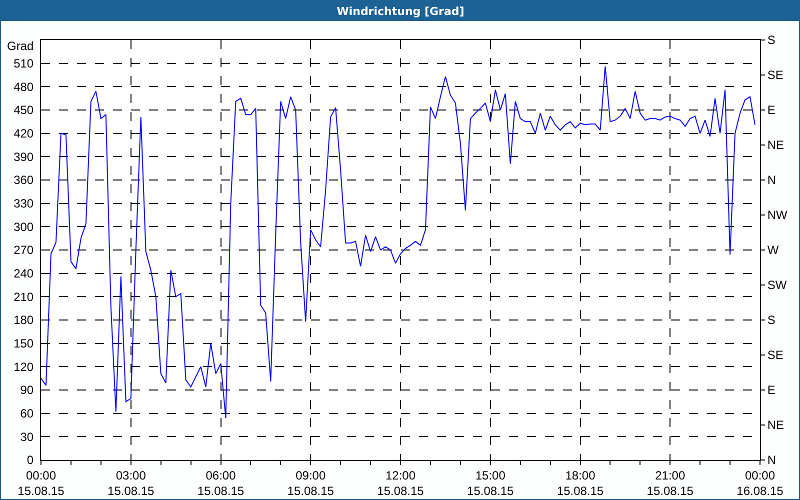 The width and height of the screenshot is (800, 500). What do you see at coordinates (41, 483) in the screenshot?
I see `x-tick-label: 00:00 15.08.15` at bounding box center [41, 483].